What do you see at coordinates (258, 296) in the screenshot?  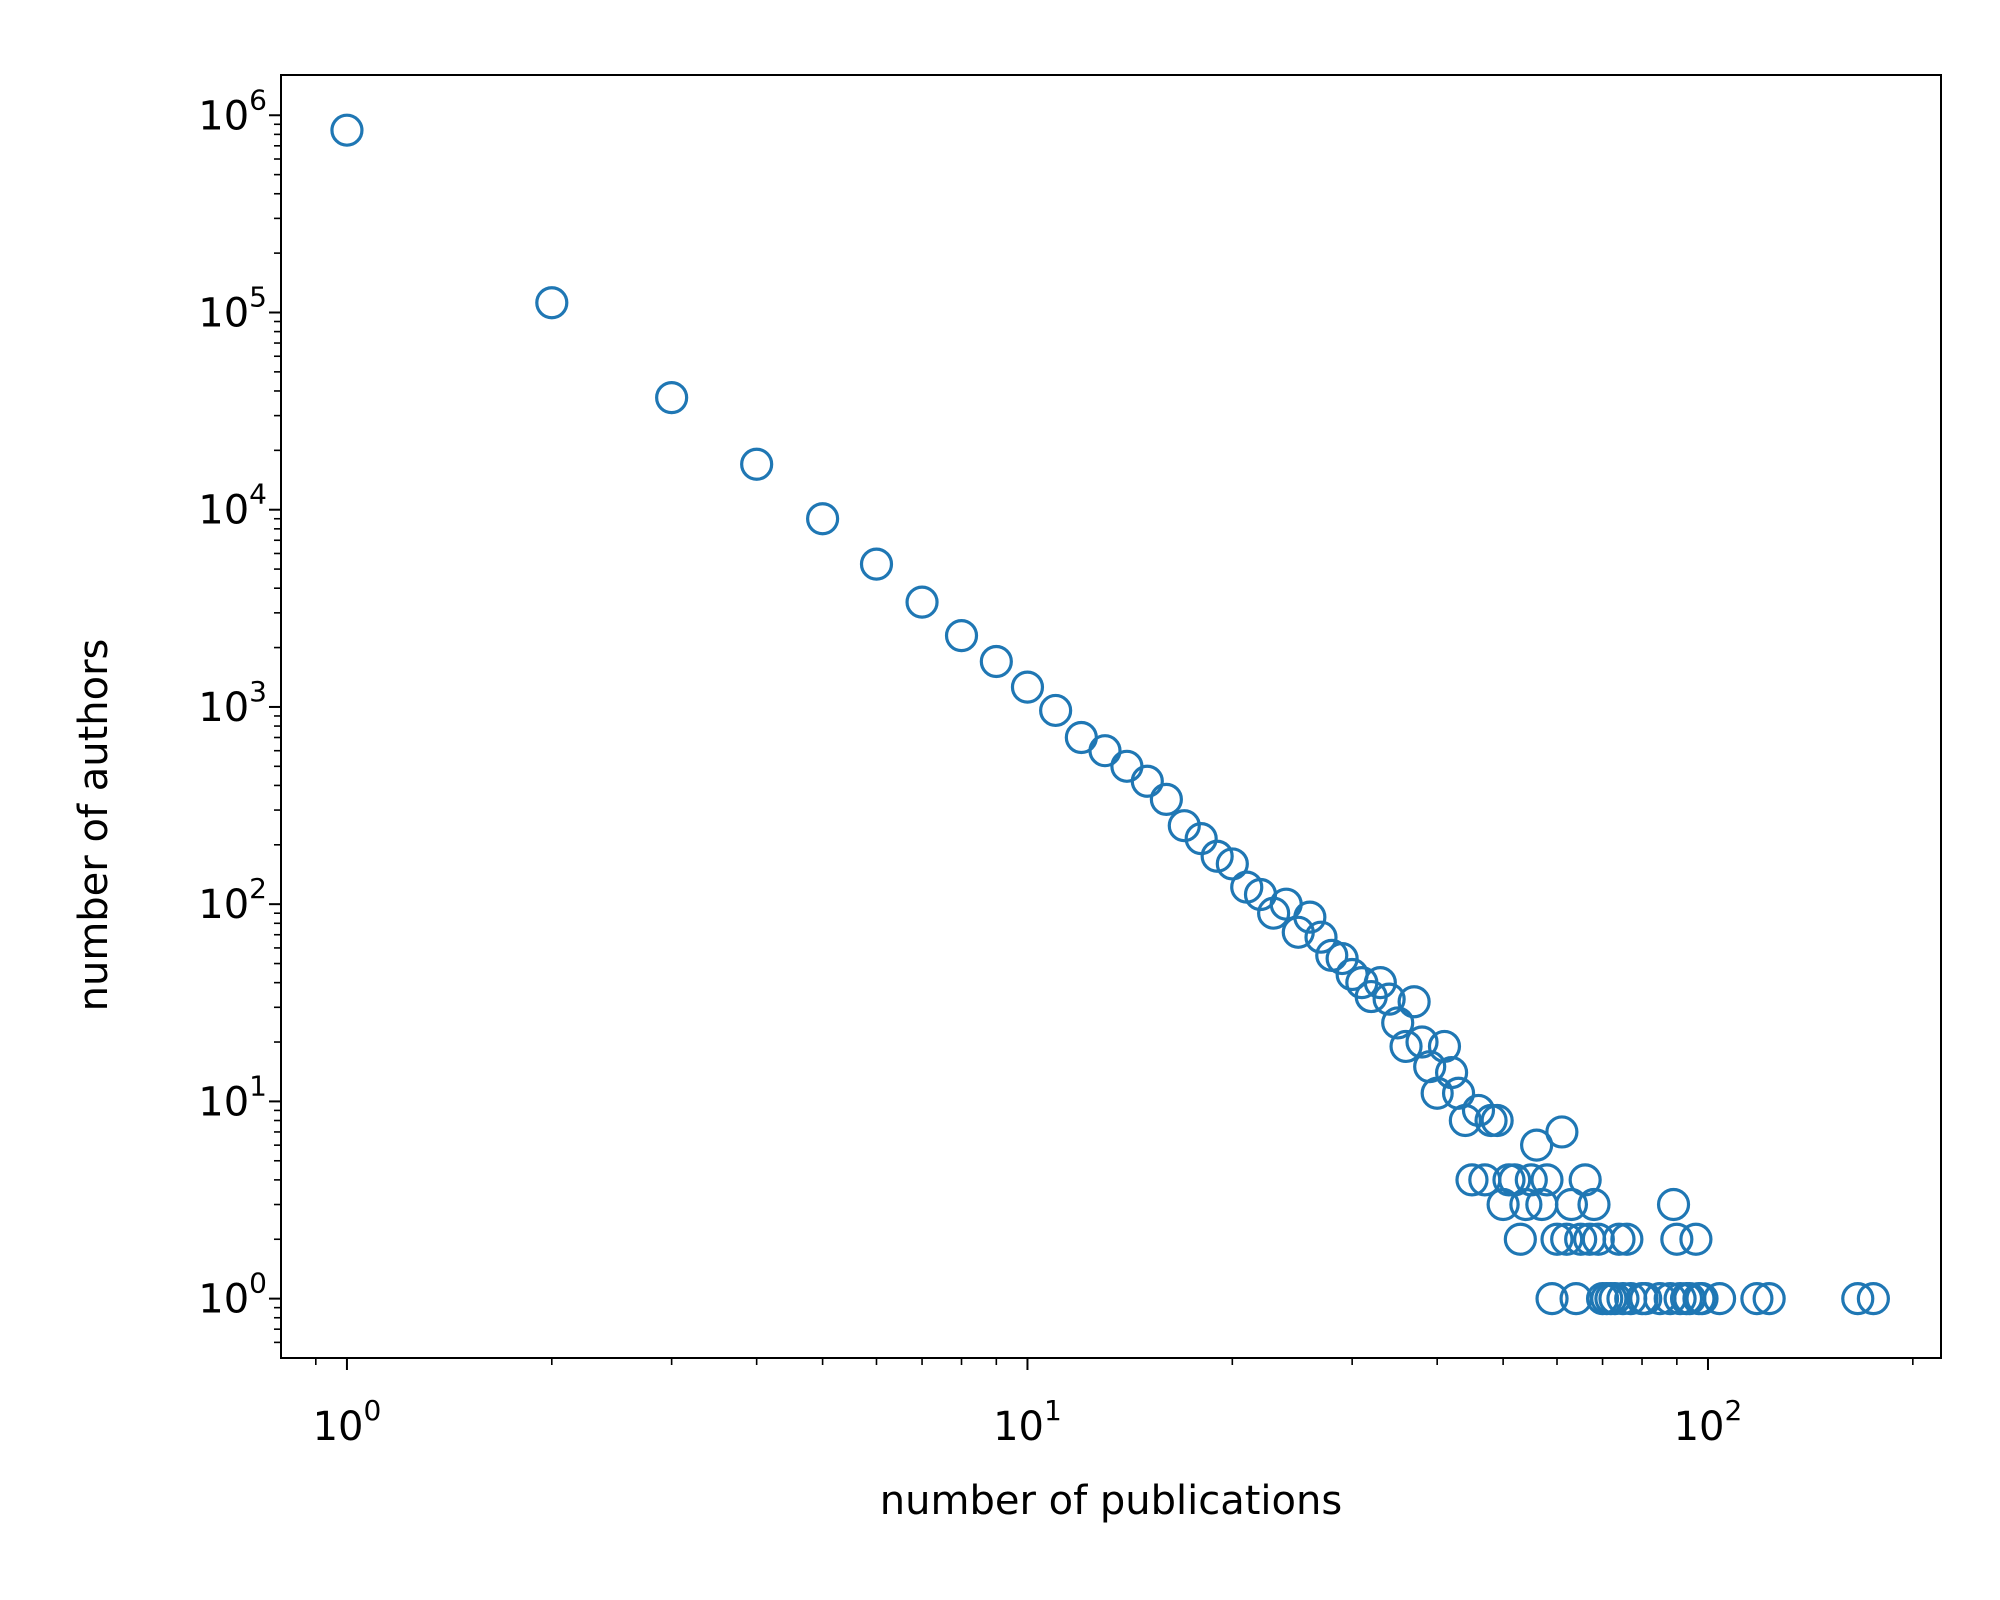 I see `y-tick-exponent: 5` at bounding box center [258, 296].